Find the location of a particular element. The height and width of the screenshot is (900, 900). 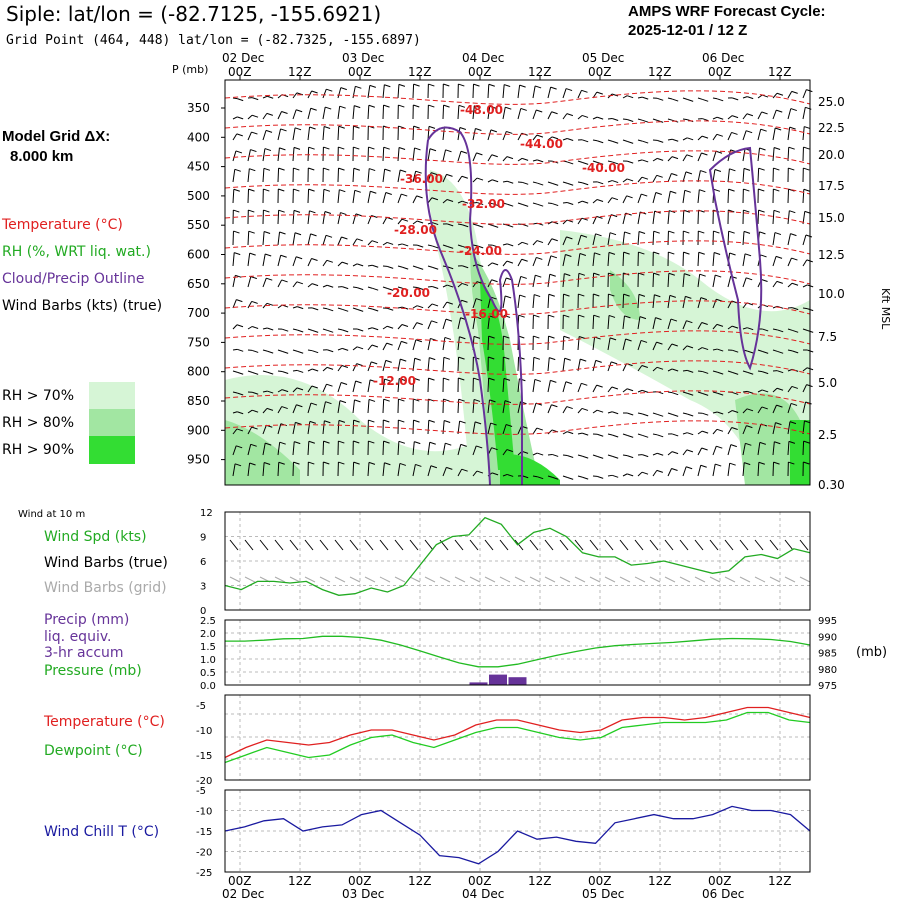

wind-chill-tick-label: -20 is located at coordinates (204, 853).